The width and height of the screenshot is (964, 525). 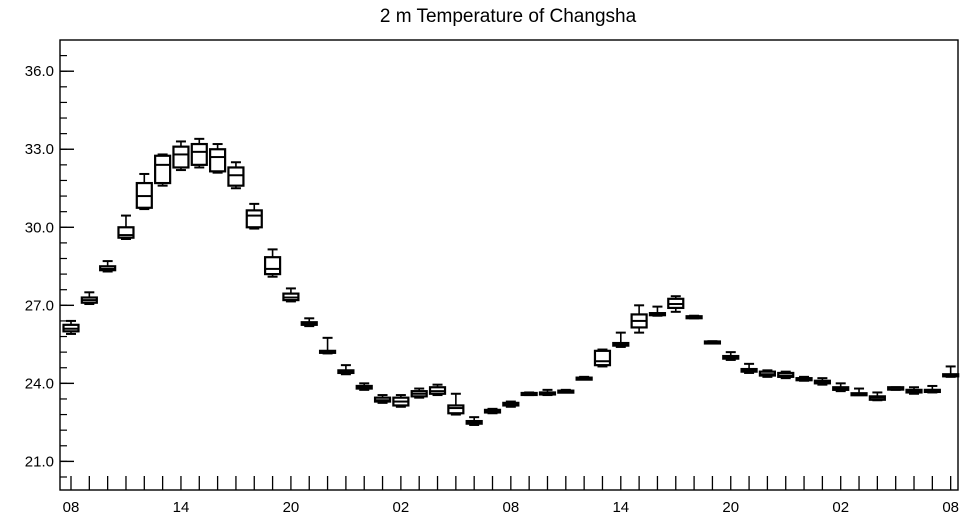 I want to click on y-tick-label: 21.0, so click(x=39, y=461).